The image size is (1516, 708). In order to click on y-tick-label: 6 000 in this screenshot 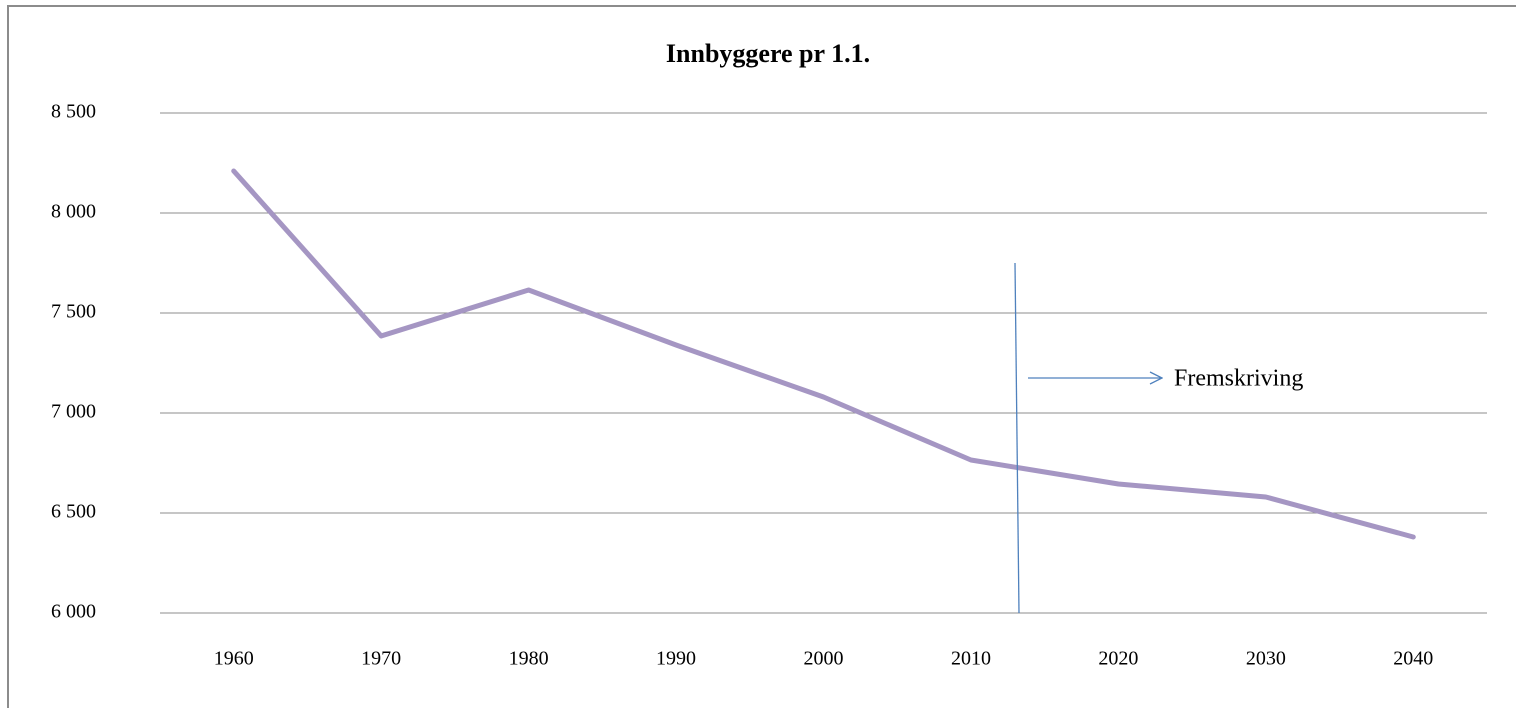, I will do `click(73, 612)`.